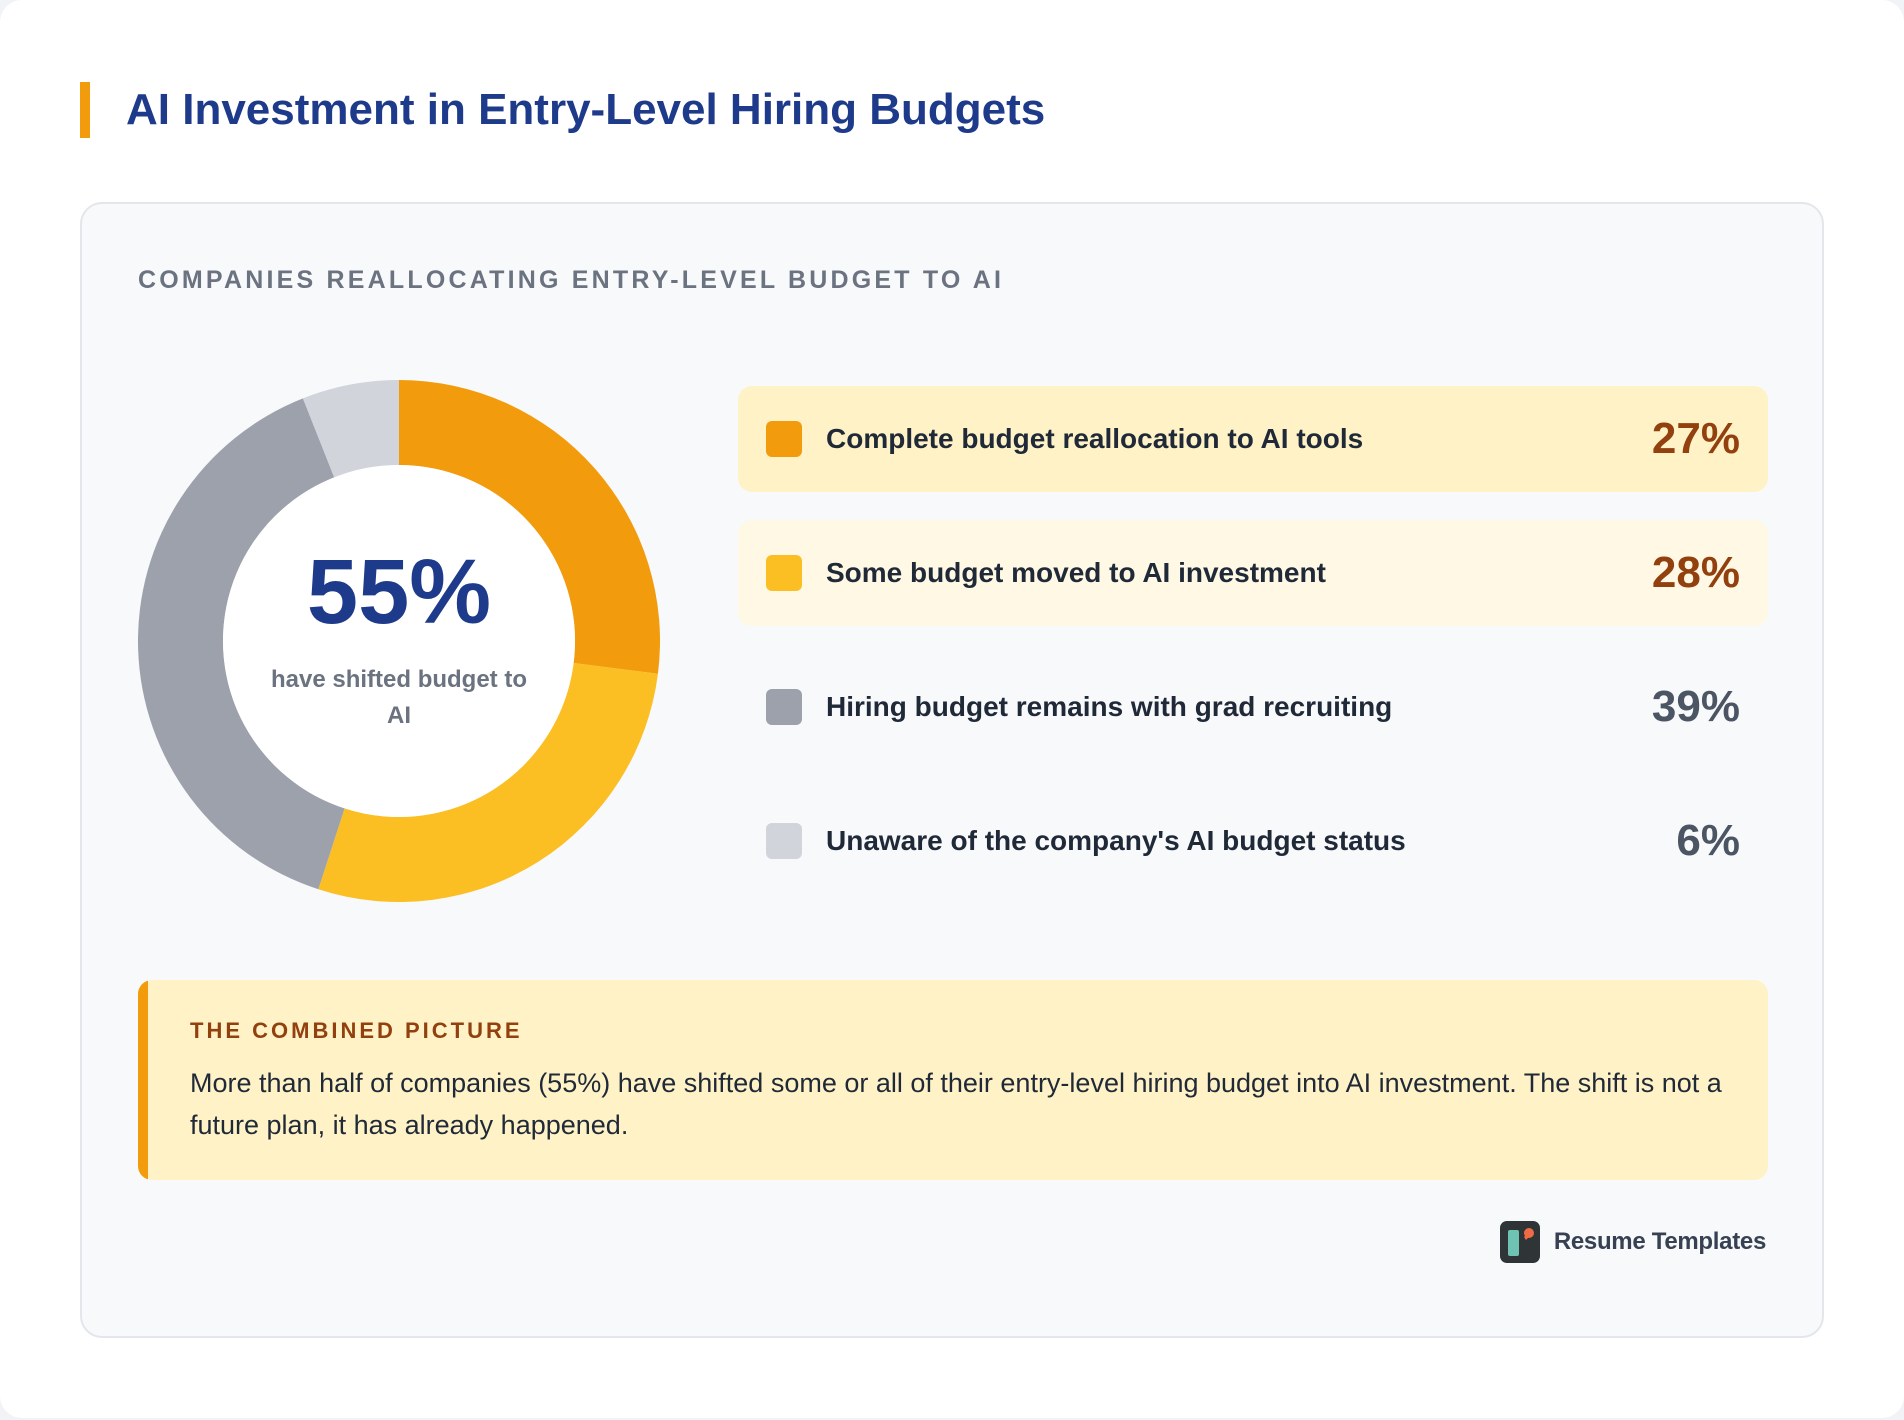 This screenshot has width=1904, height=1420. I want to click on donut-hole, so click(399, 641).